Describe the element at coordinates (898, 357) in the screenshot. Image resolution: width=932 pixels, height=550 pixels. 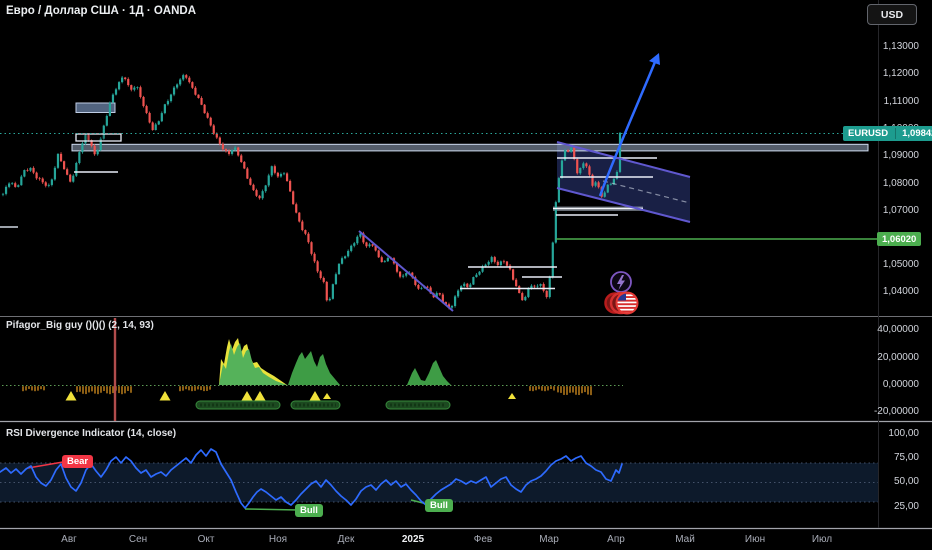
I see `price-axis-label: 20,00000` at that location.